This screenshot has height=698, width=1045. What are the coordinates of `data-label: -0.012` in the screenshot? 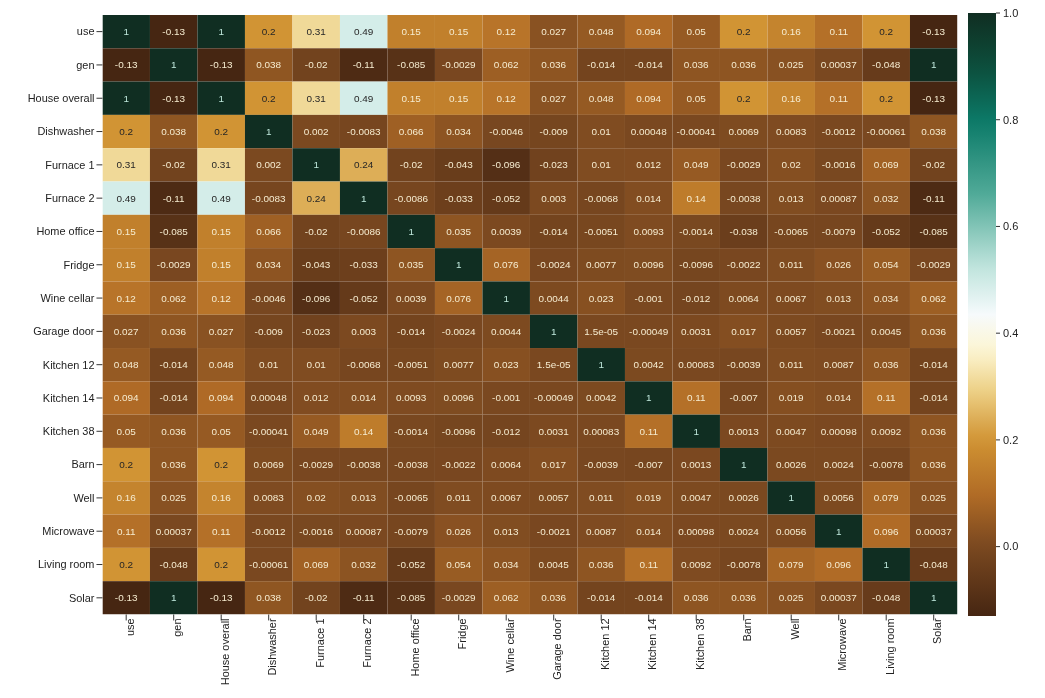 It's located at (506, 431).